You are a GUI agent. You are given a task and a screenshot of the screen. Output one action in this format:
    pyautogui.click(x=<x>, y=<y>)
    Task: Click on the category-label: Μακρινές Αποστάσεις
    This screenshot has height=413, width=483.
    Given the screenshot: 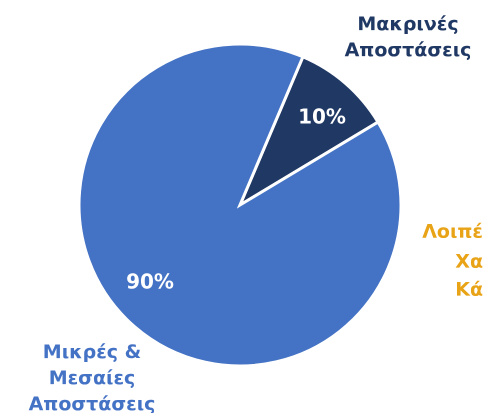 What is the action you would take?
    pyautogui.click(x=408, y=37)
    